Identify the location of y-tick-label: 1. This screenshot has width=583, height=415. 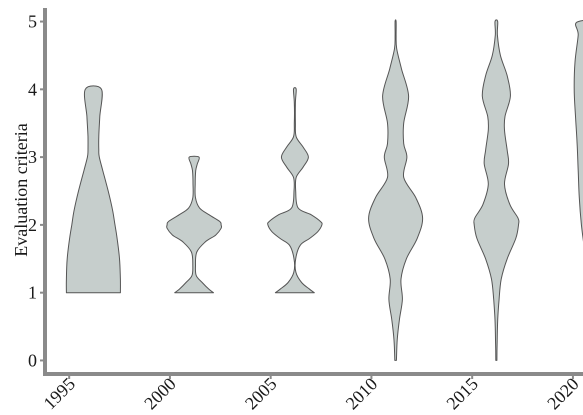
(32, 293).